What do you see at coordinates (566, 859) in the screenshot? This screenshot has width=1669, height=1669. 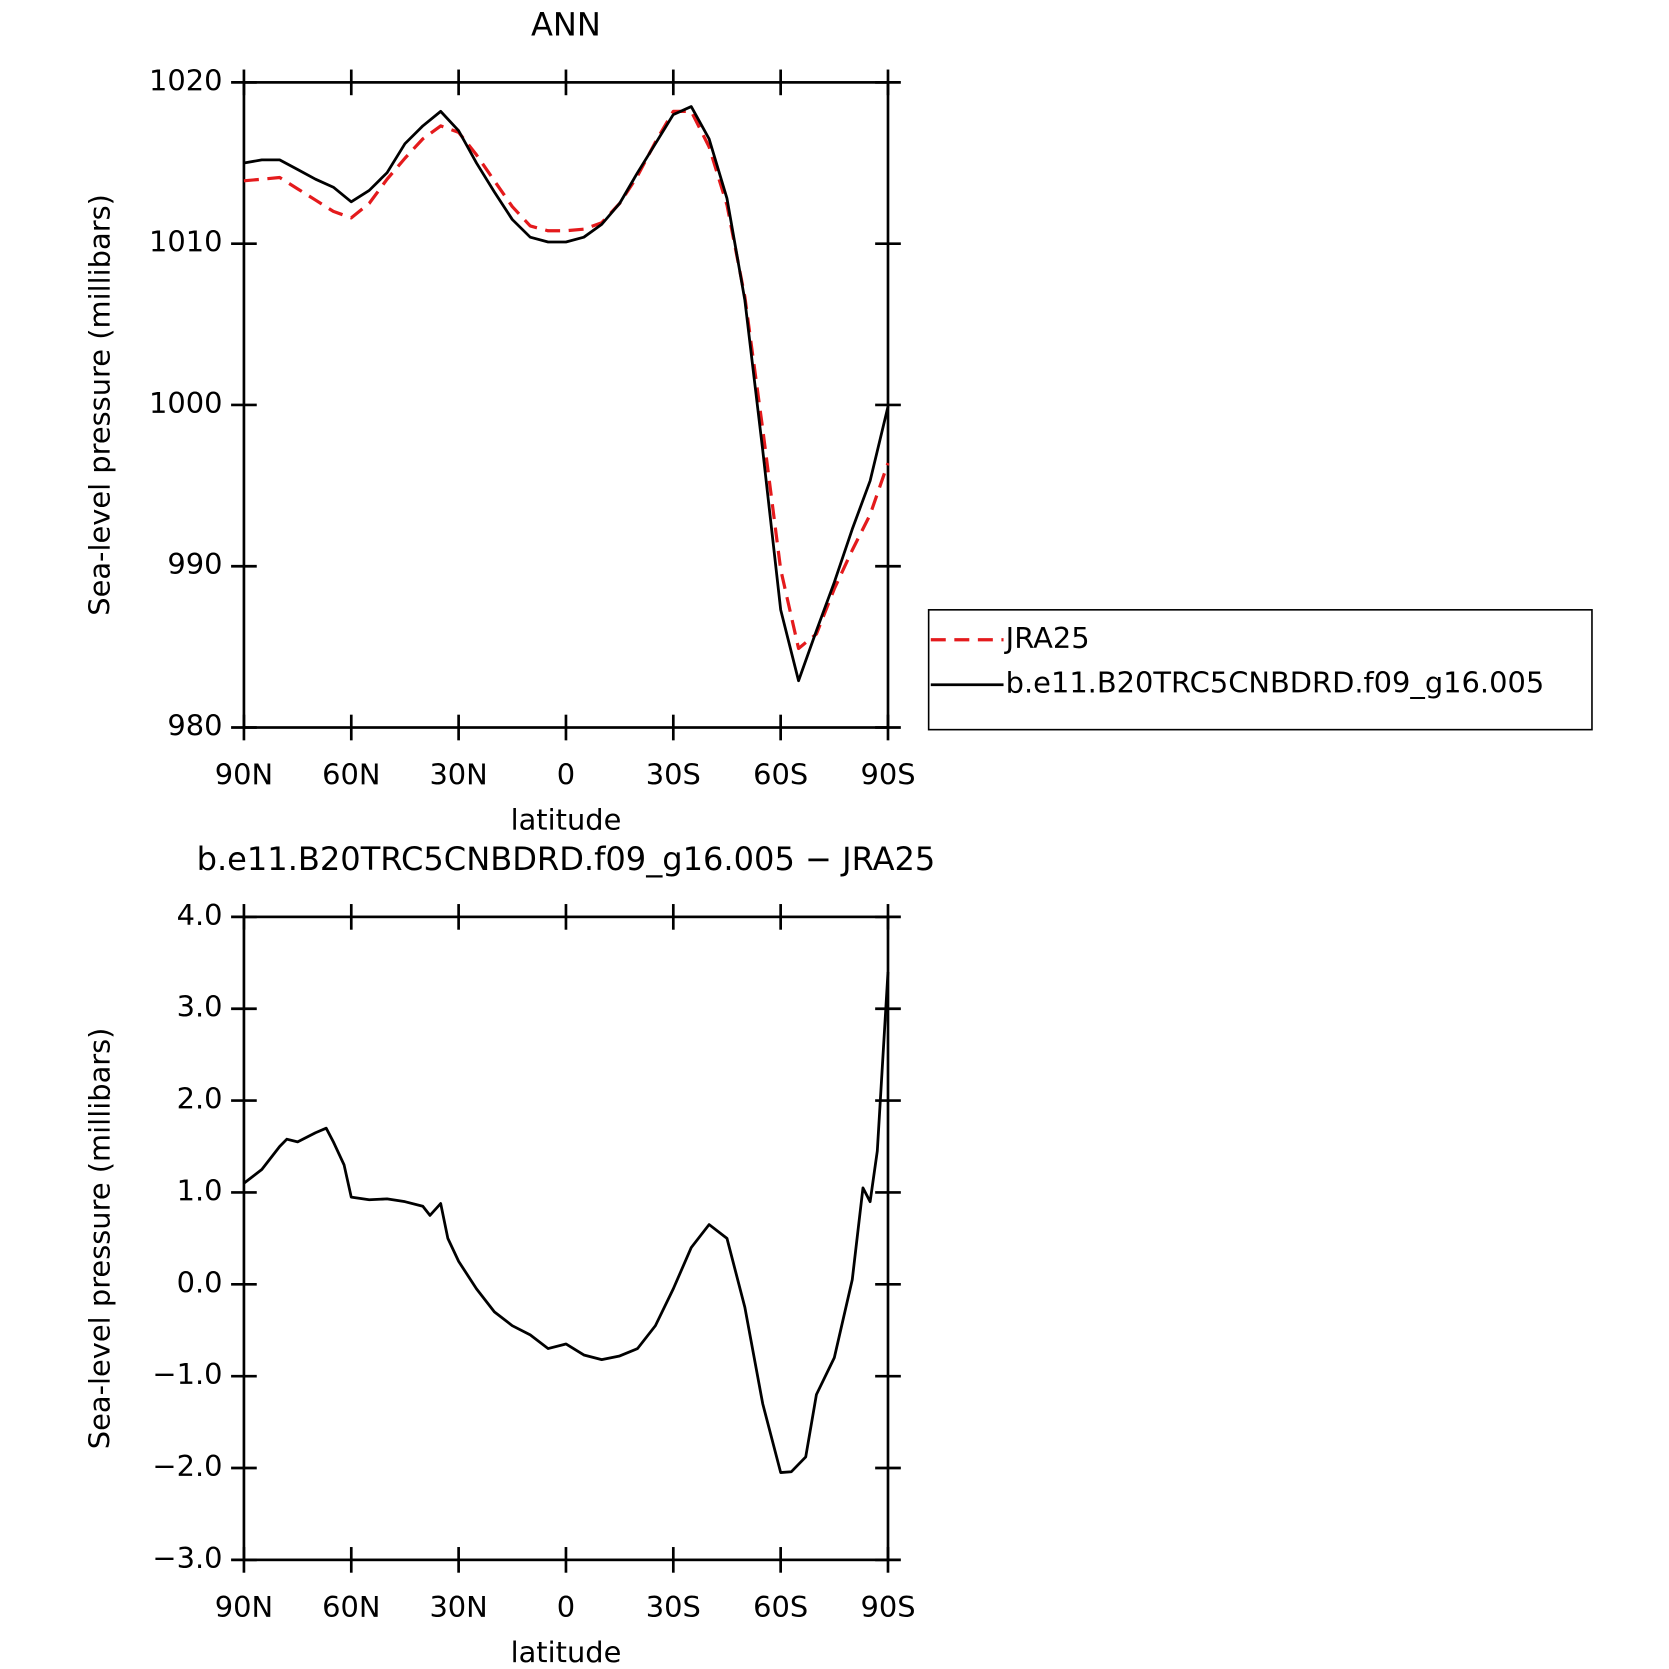 I see `chart-title: b.e11.B20TRC5CNBDRD.f09_g16.005 − JRA25` at bounding box center [566, 859].